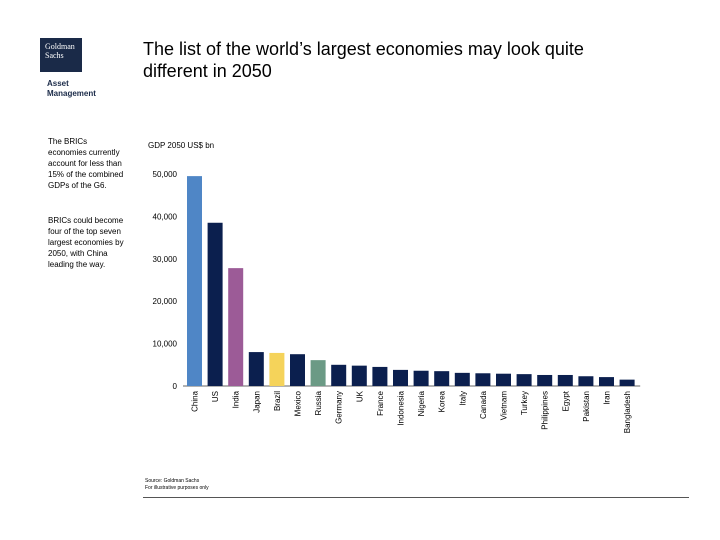 Image resolution: width=720 pixels, height=540 pixels. I want to click on x-tick-label: Turkey, so click(524, 403).